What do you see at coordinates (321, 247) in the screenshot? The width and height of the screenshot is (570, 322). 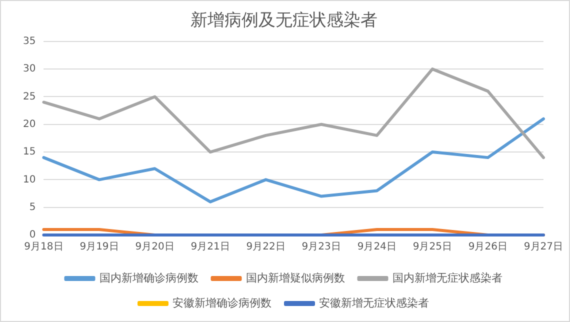 I see `x-tick-label: 9月23日` at bounding box center [321, 247].